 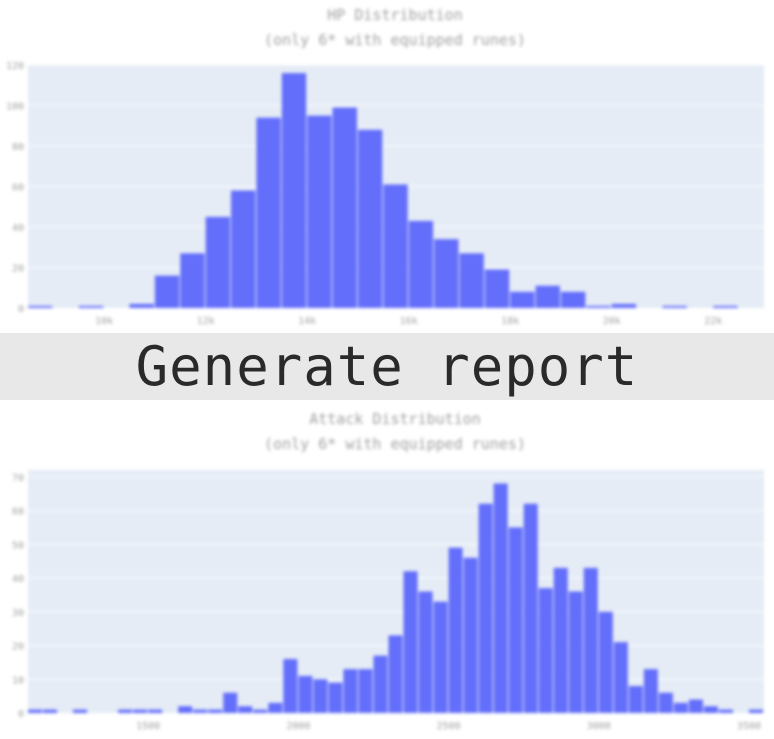 What do you see at coordinates (104, 321) in the screenshot?
I see `hp-x-tick-label: 10k` at bounding box center [104, 321].